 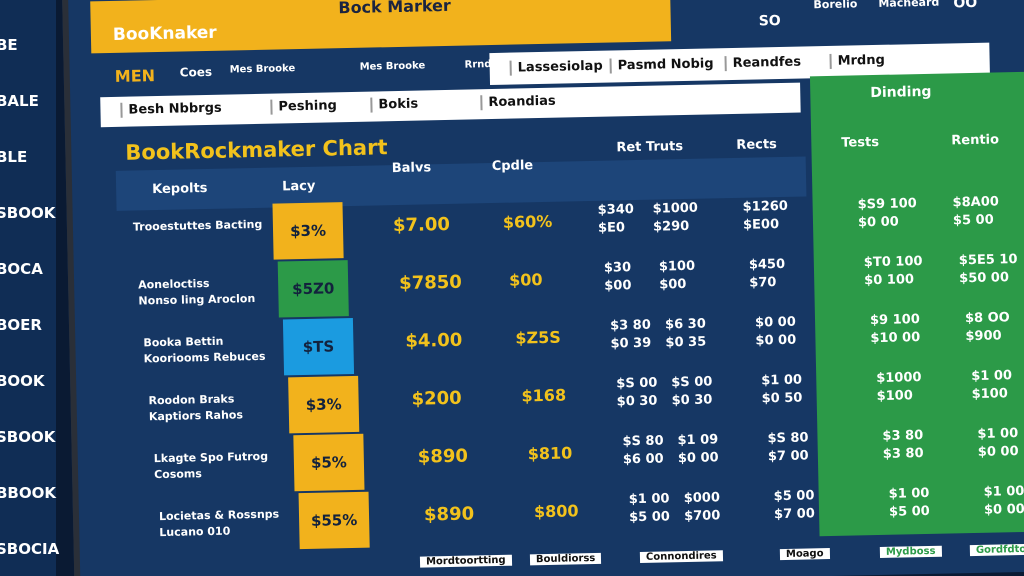 I want to click on cell: $7 00, so click(x=788, y=456).